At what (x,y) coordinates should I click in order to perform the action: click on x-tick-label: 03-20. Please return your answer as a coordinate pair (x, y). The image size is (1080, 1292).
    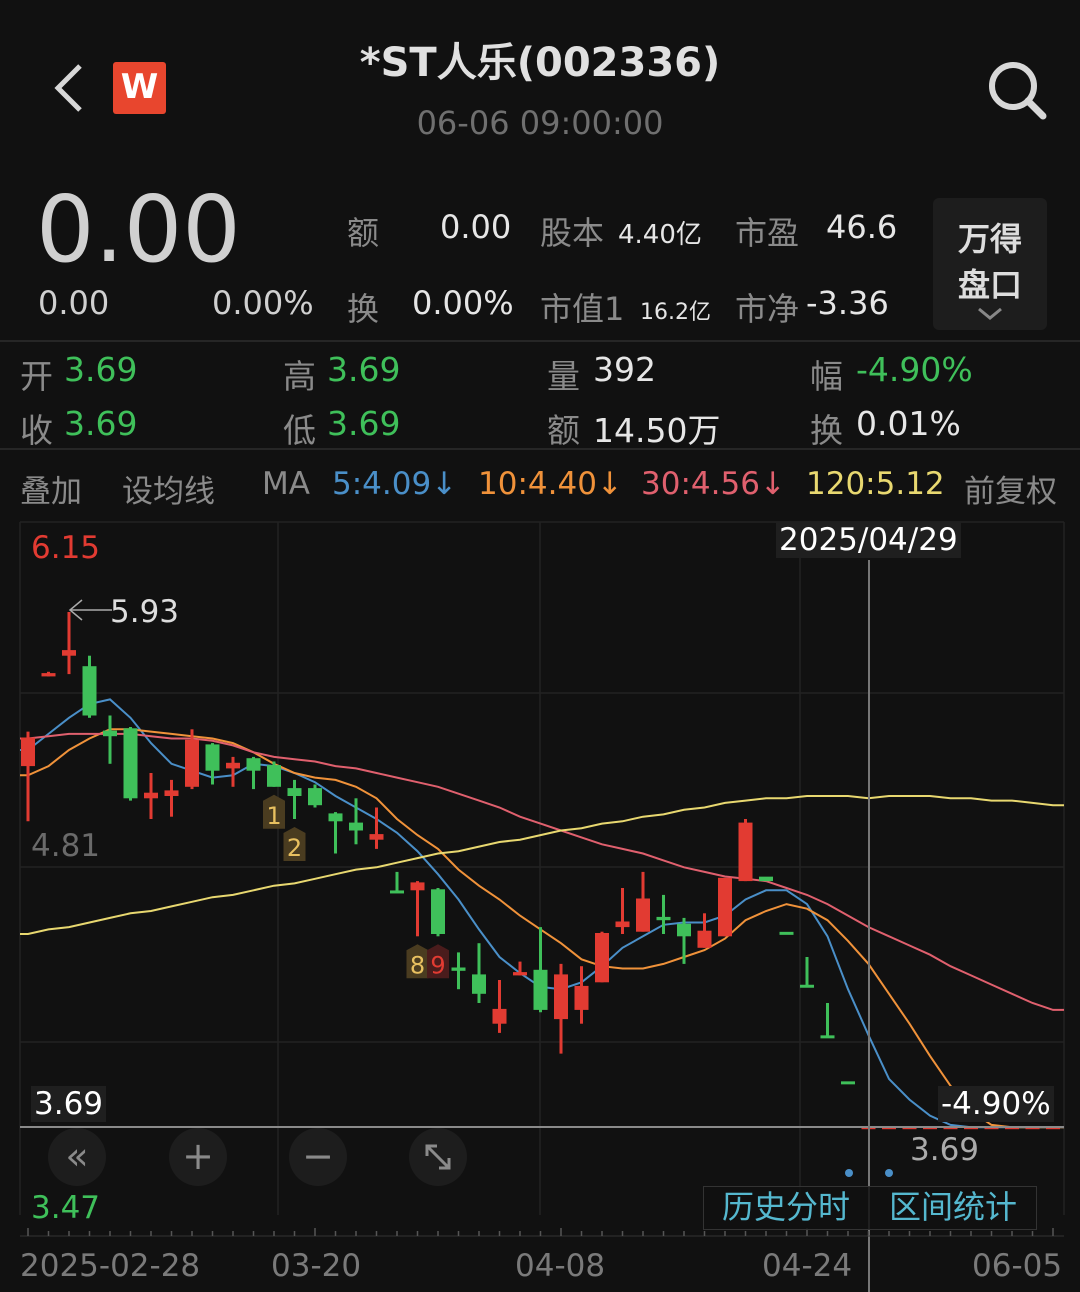
    Looking at the image, I should click on (316, 1266).